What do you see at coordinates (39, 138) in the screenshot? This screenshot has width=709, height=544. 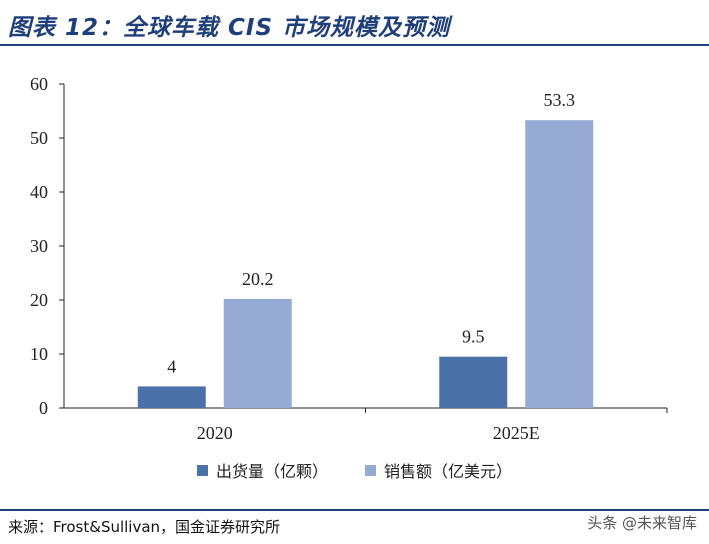 I see `y-tick-label: 50` at bounding box center [39, 138].